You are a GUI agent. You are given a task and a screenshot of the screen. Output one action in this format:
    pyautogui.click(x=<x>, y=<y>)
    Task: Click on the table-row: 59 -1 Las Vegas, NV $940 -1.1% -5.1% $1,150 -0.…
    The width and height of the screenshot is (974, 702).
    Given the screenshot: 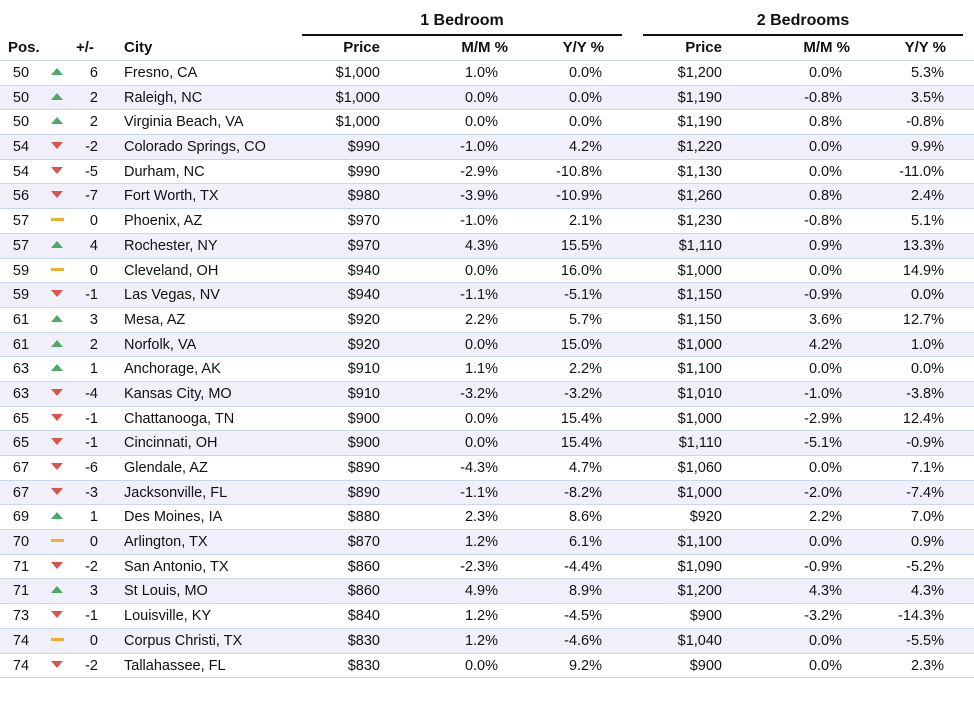 What is the action you would take?
    pyautogui.click(x=487, y=295)
    